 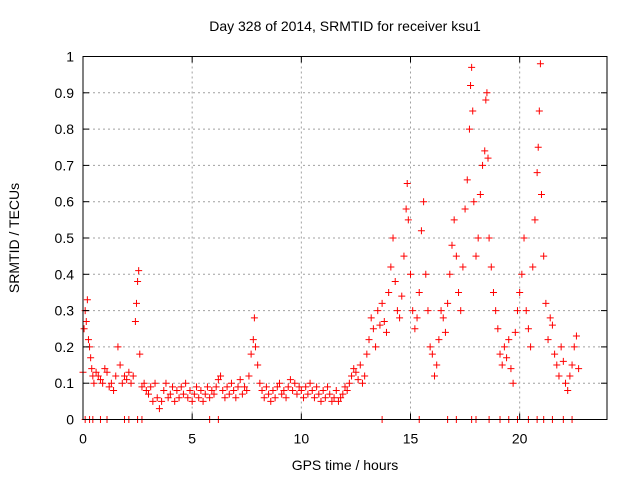 I want to click on y-tick-label: 0.2, so click(x=65, y=347).